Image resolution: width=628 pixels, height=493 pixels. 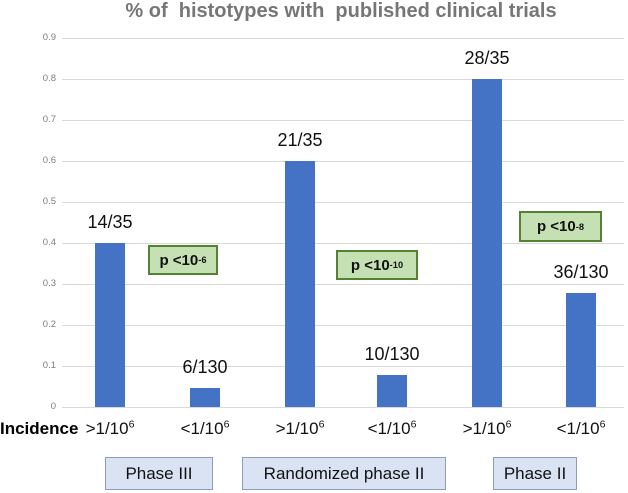 I want to click on p-value-box: p <10 -6, so click(x=183, y=260).